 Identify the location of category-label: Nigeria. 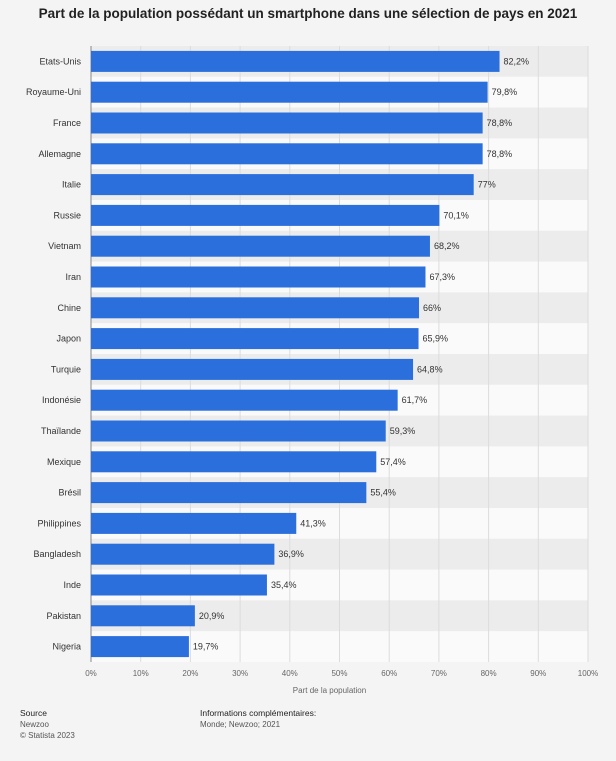
(66, 647).